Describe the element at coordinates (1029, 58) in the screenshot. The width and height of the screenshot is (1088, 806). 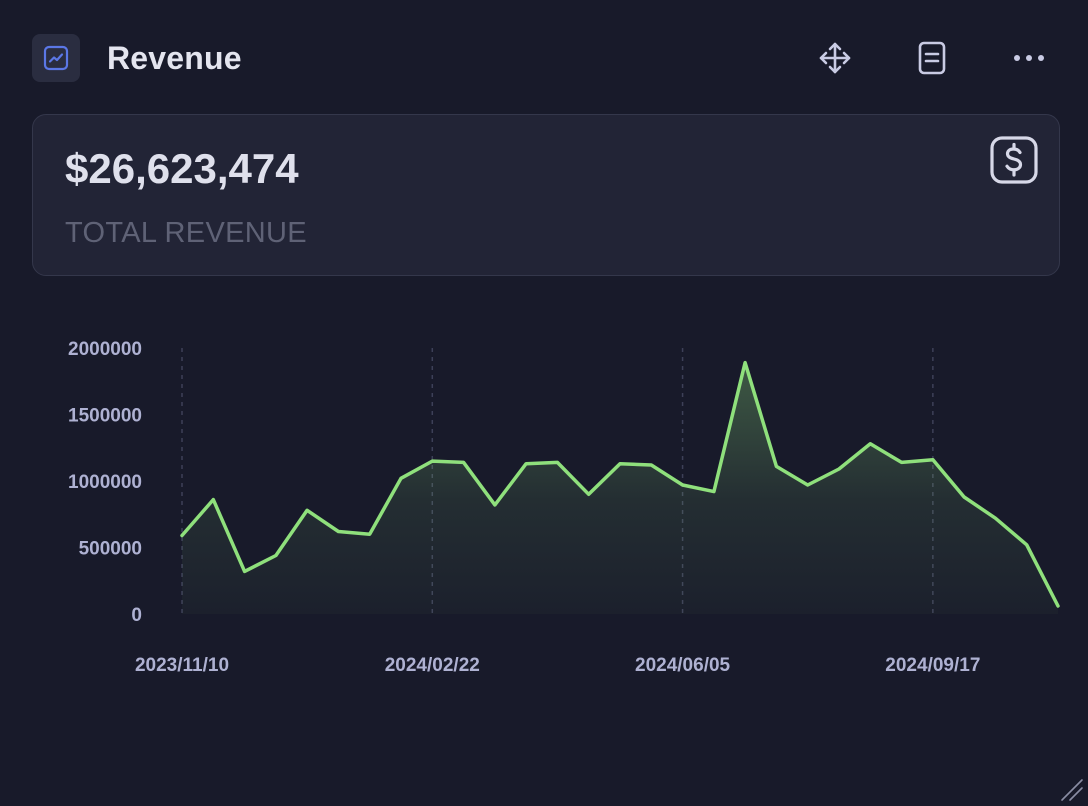
I see `more-dots-icon` at that location.